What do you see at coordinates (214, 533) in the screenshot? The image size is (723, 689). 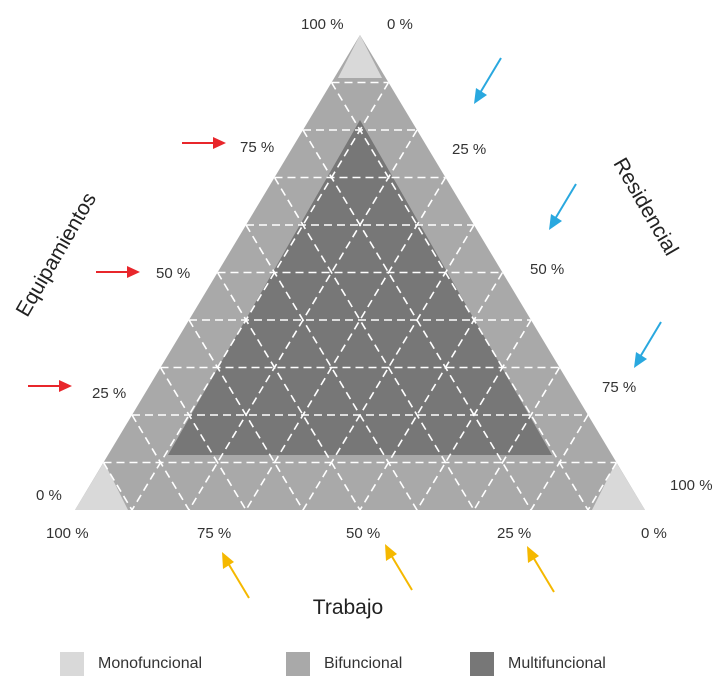 I see `bottom-tick-75: 75 %` at bounding box center [214, 533].